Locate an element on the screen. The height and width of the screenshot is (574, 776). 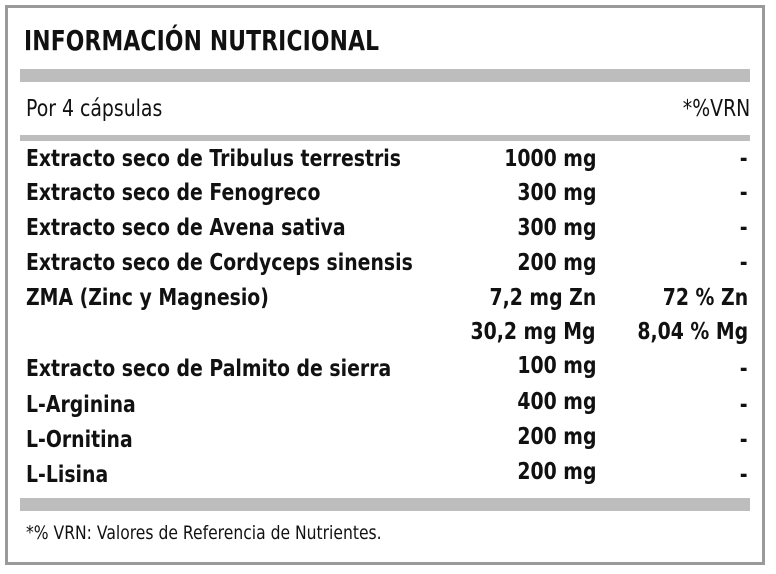
nutrient-name: ZMA (Zinc y Magnesio) is located at coordinates (147, 298).